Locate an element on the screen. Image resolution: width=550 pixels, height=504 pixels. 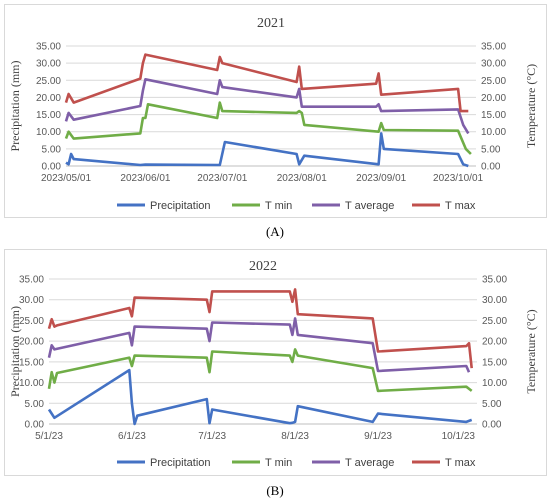
x-tick-label: 10/1/23 is located at coordinates (459, 436).